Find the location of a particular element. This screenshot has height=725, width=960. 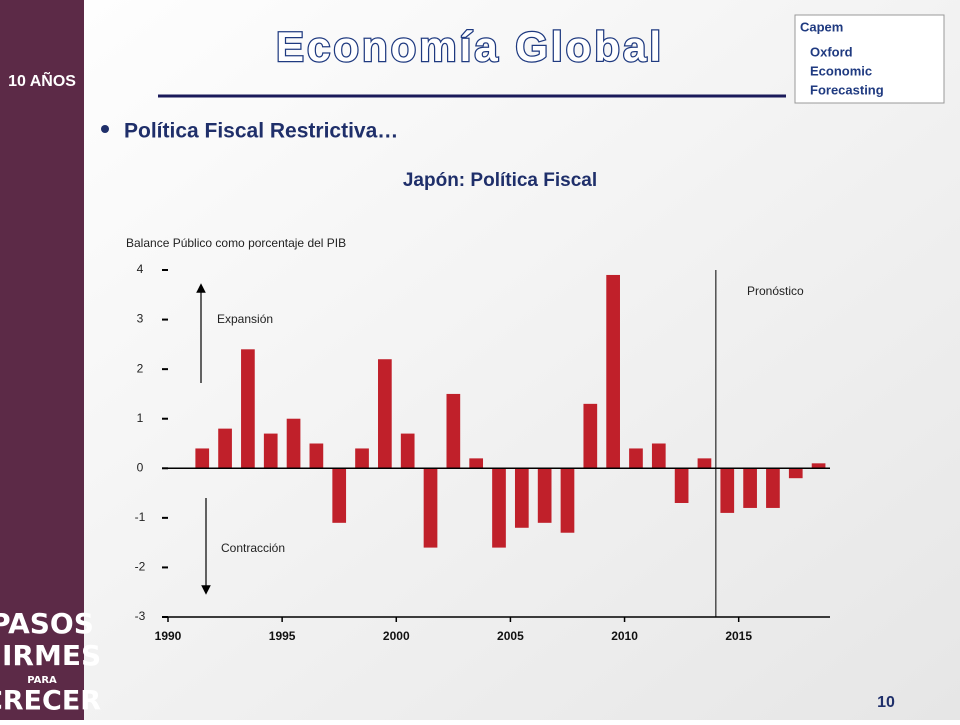

bullet-dot is located at coordinates (105, 129).